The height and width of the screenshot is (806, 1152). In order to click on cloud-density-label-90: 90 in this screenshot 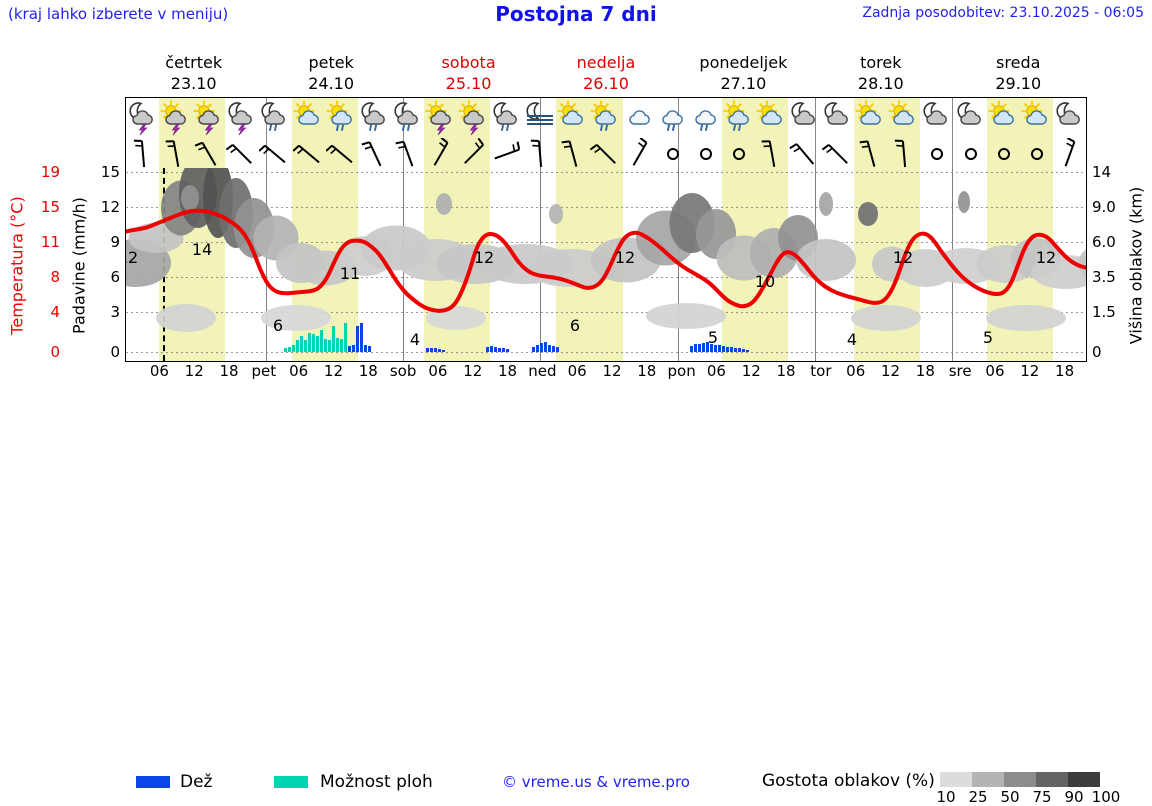, I will do `click(1073, 797)`.